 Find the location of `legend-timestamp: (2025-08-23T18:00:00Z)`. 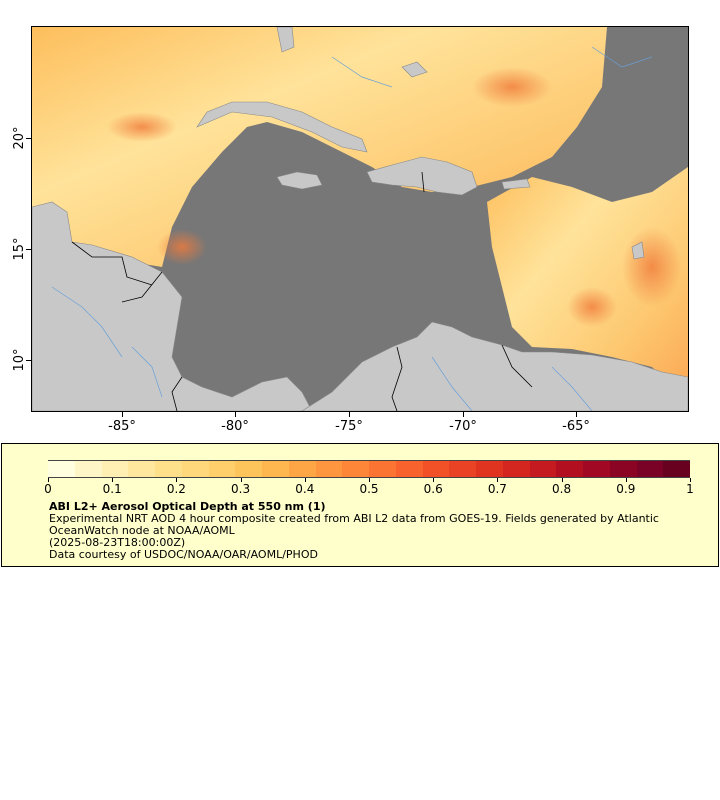

legend-timestamp: (2025-08-23T18:00:00Z) is located at coordinates (117, 542).